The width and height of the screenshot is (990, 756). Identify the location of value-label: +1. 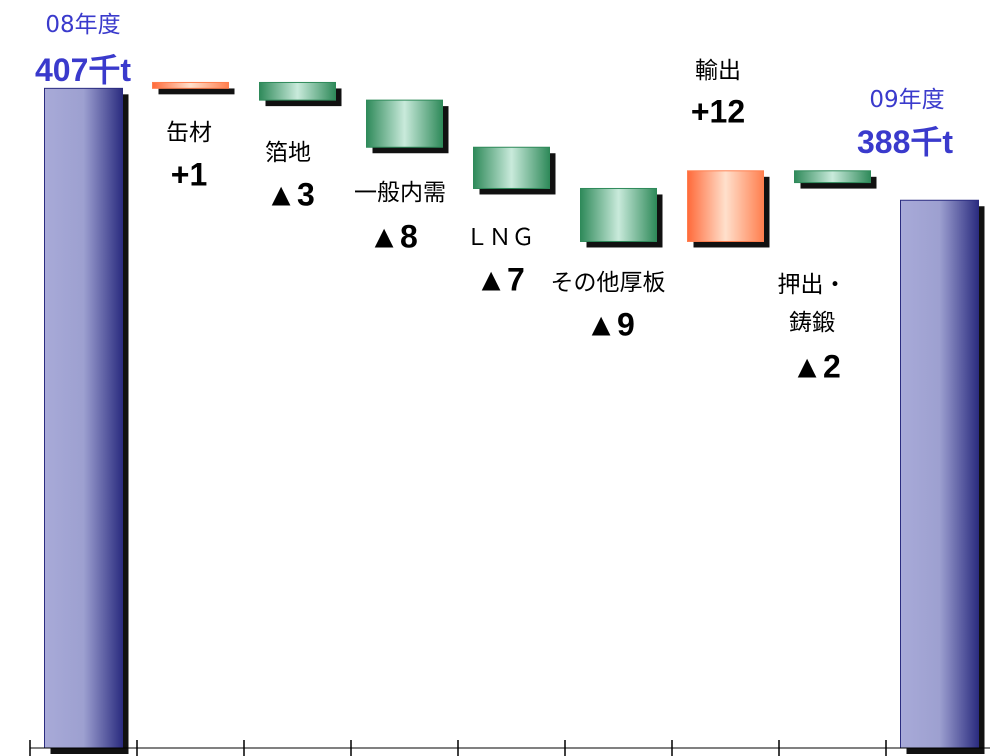
(189, 174).